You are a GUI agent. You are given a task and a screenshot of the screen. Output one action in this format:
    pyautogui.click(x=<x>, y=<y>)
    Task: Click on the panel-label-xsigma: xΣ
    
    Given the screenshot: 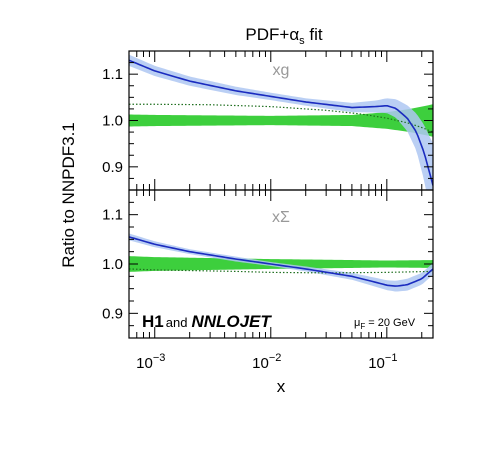 What is the action you would take?
    pyautogui.click(x=281, y=217)
    